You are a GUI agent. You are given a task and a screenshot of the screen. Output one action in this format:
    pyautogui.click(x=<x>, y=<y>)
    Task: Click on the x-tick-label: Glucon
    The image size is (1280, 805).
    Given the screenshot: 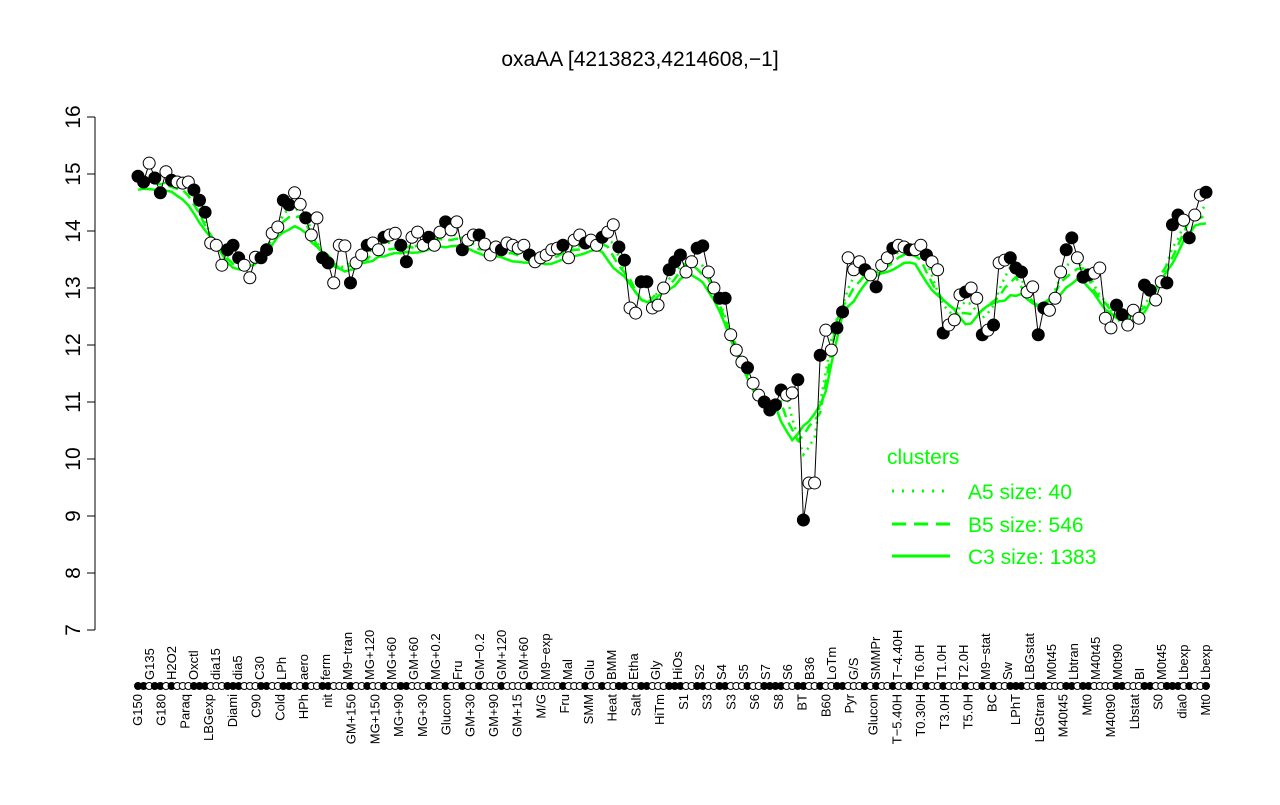 What is the action you would take?
    pyautogui.click(x=873, y=714)
    